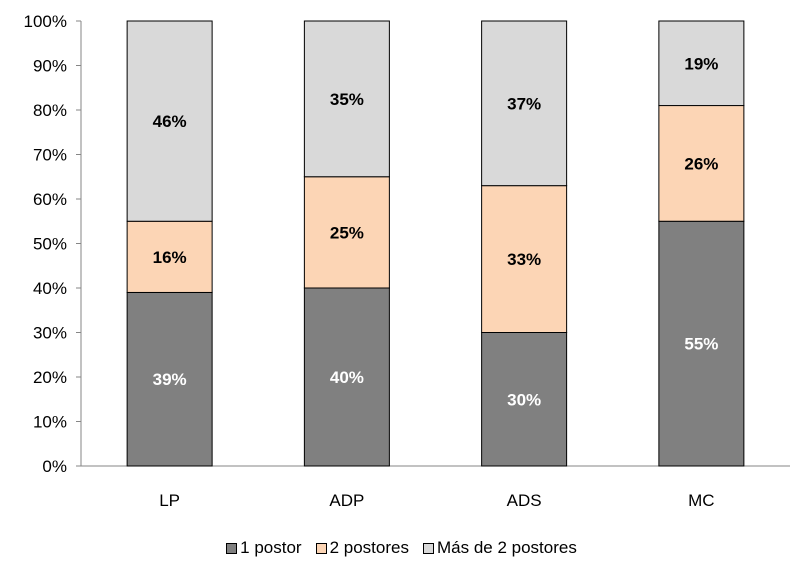 This screenshot has width=803, height=562. Describe the element at coordinates (524, 500) in the screenshot. I see `x-category-label: ADS` at that location.